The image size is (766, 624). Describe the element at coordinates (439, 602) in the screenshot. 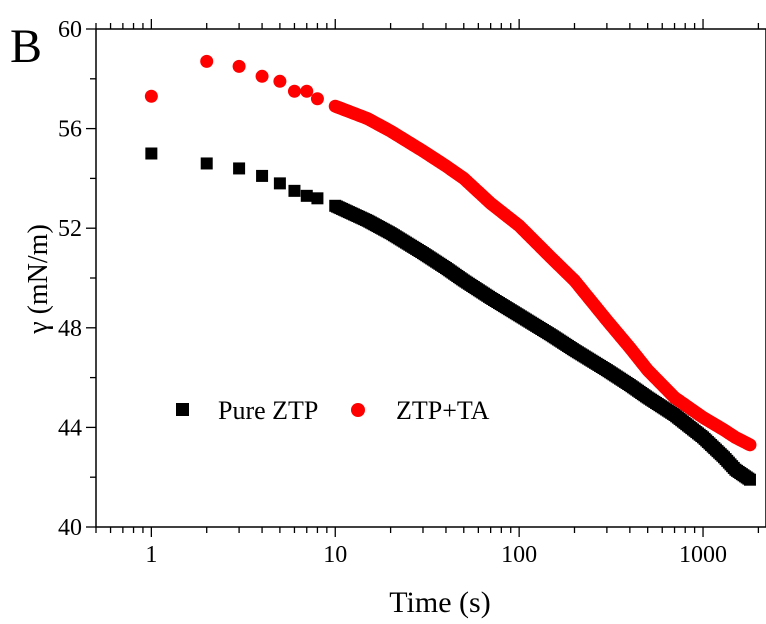

I see `x-axis-label: Time (s)` at that location.